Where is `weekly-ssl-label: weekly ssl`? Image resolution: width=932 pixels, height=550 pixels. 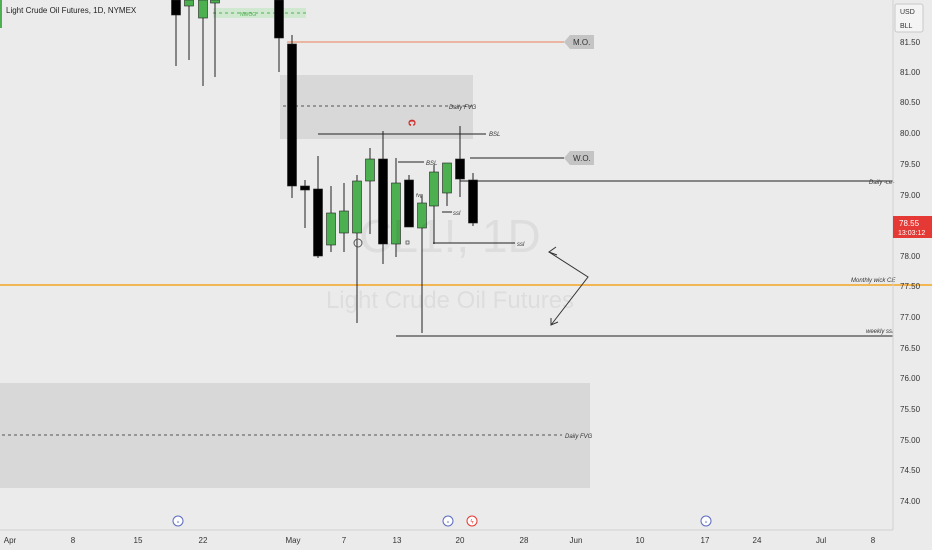 weekly-ssl-label: weekly ssl is located at coordinates (880, 332).